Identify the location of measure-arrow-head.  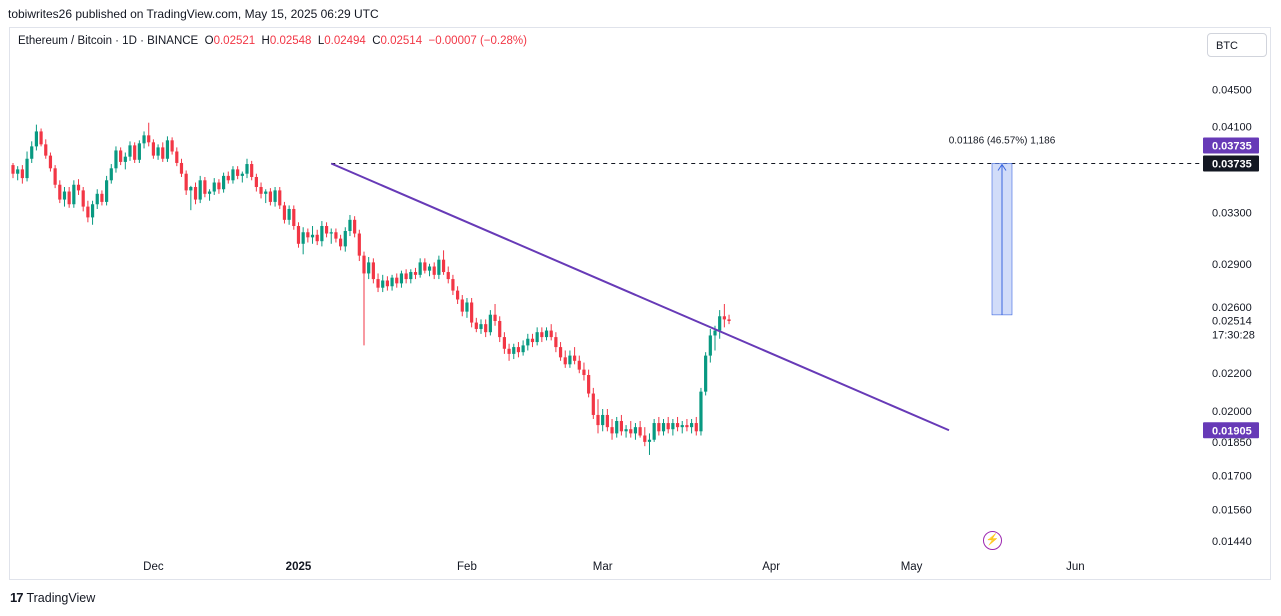
(1002, 167).